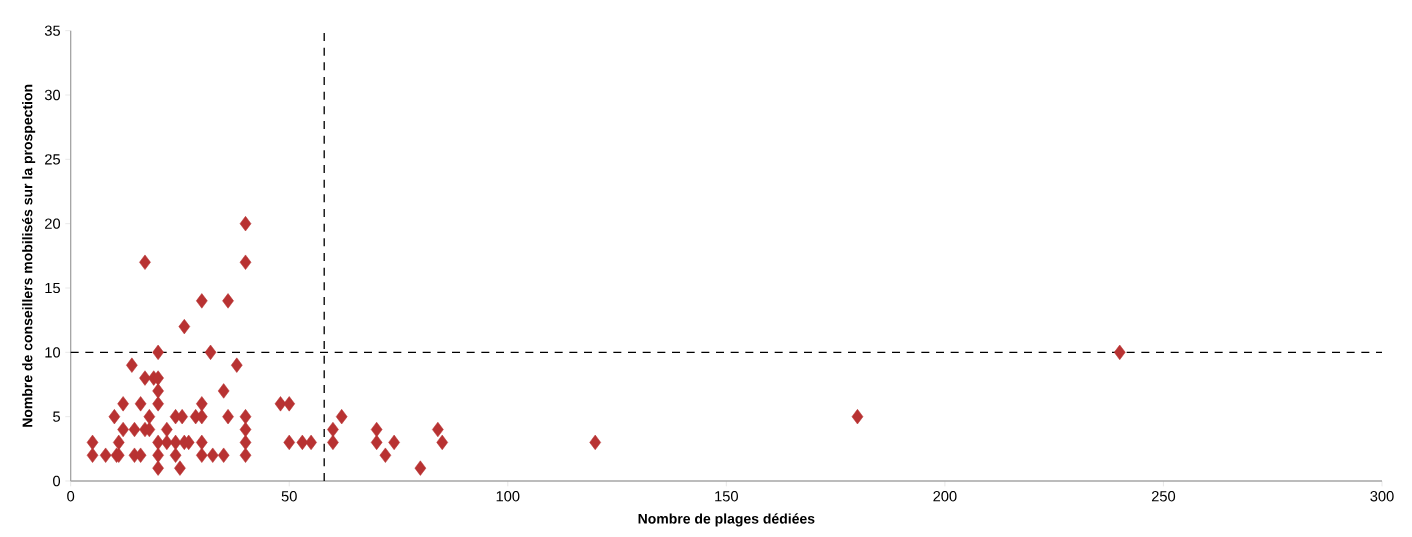 The width and height of the screenshot is (1412, 537). What do you see at coordinates (52, 159) in the screenshot?
I see `y-tick-label: 25` at bounding box center [52, 159].